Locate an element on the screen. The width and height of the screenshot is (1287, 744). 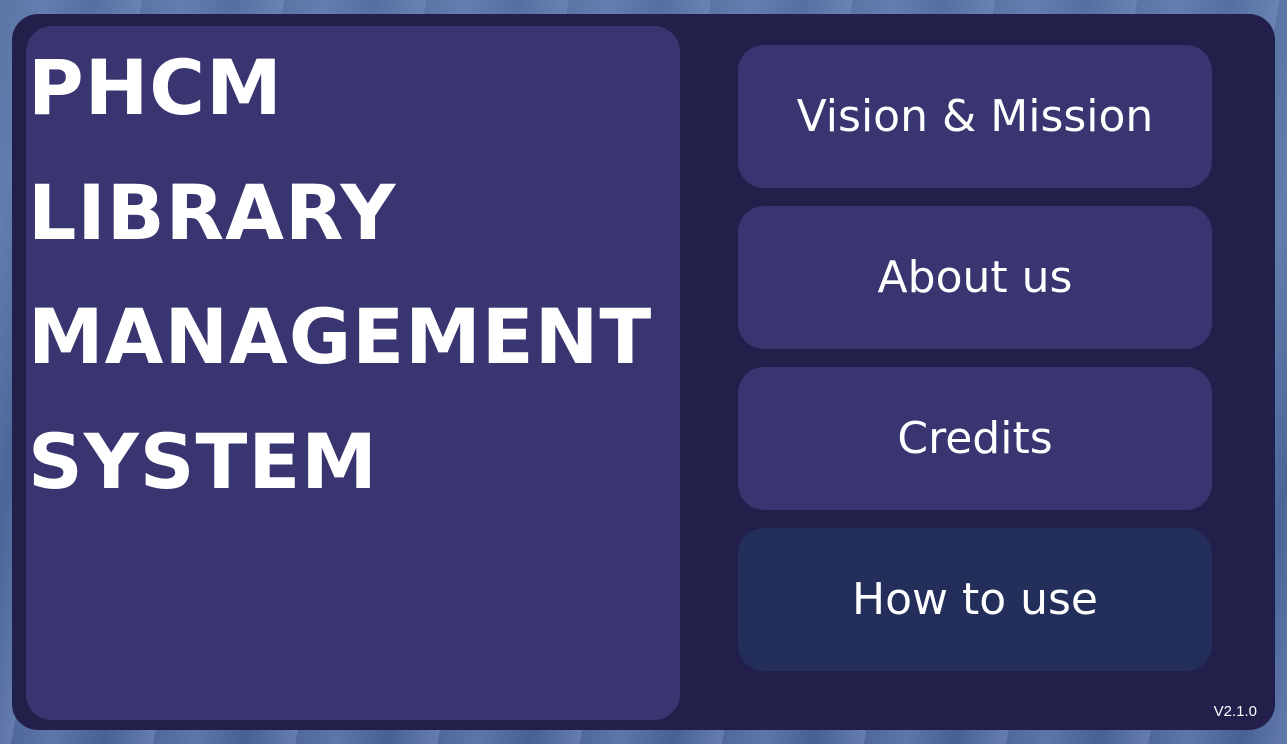
credits-label: Credits is located at coordinates (975, 438).